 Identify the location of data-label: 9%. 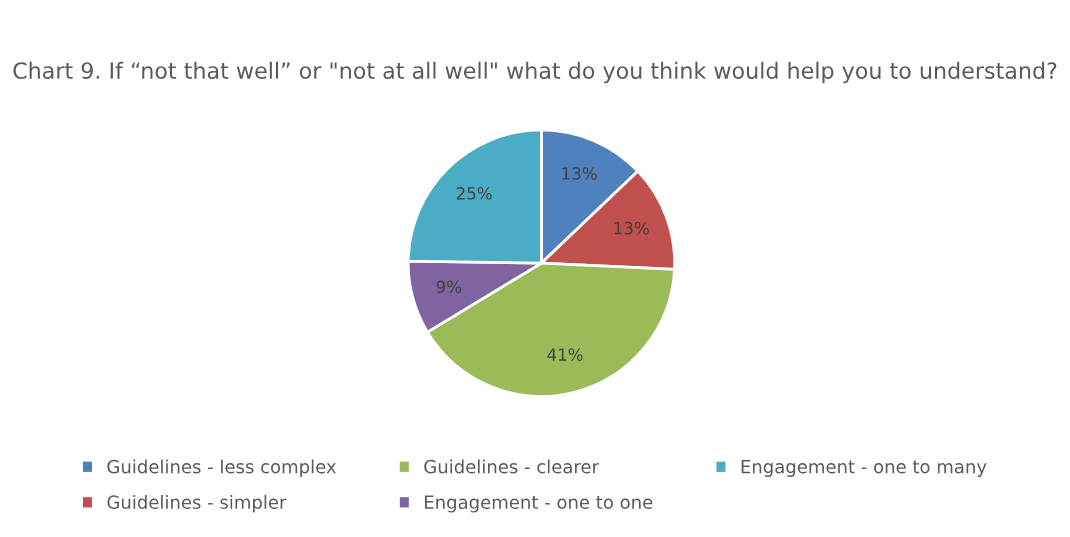
(449, 287).